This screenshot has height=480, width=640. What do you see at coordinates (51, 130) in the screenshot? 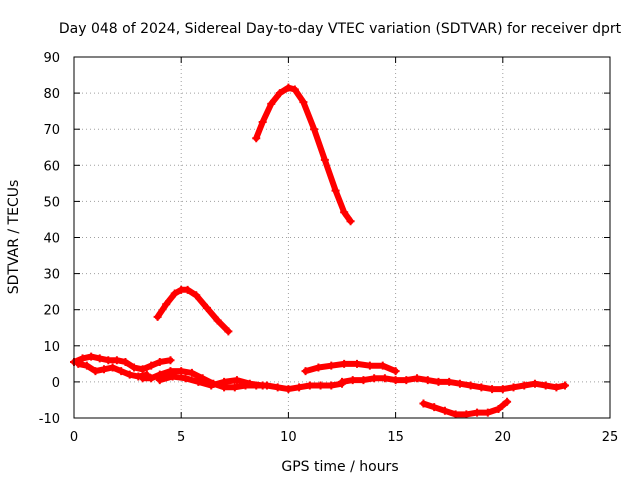
I see `y-tick-label: 70` at bounding box center [51, 130].